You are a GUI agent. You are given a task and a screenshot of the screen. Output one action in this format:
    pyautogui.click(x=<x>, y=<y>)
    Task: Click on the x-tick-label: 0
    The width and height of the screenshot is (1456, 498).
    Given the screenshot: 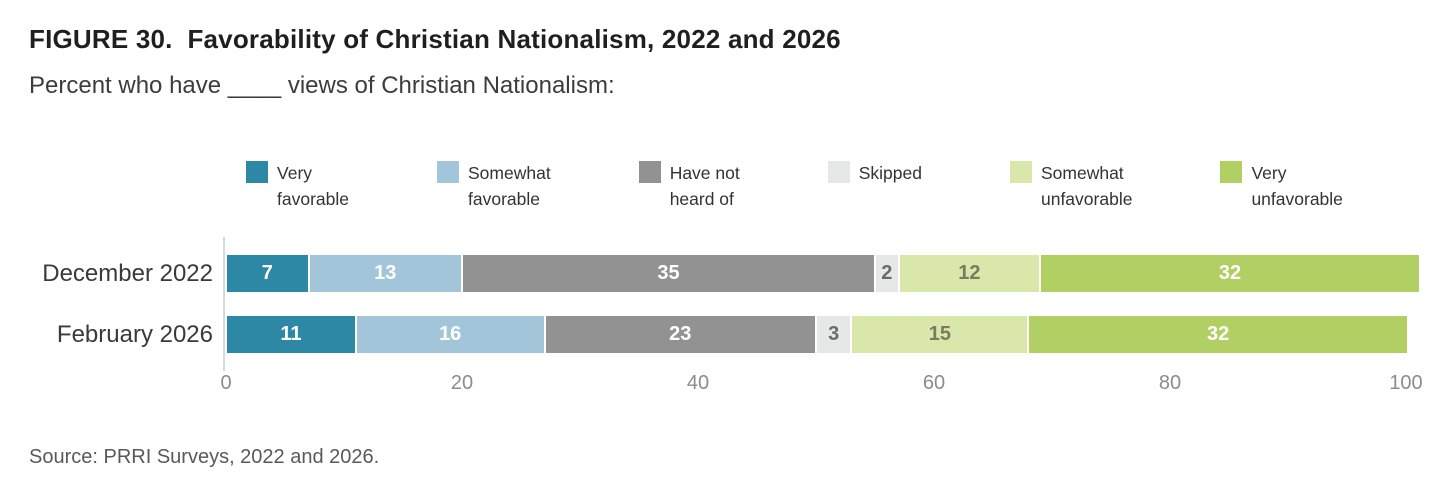 What is the action you would take?
    pyautogui.click(x=226, y=383)
    